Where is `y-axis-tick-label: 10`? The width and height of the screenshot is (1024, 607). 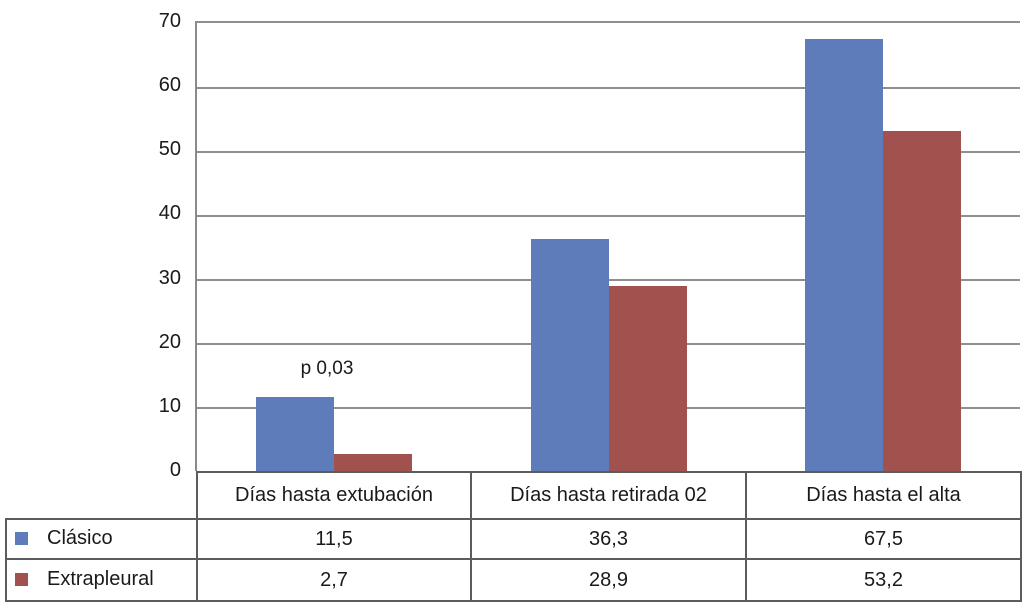
y-axis-tick-label: 10 is located at coordinates (169, 406).